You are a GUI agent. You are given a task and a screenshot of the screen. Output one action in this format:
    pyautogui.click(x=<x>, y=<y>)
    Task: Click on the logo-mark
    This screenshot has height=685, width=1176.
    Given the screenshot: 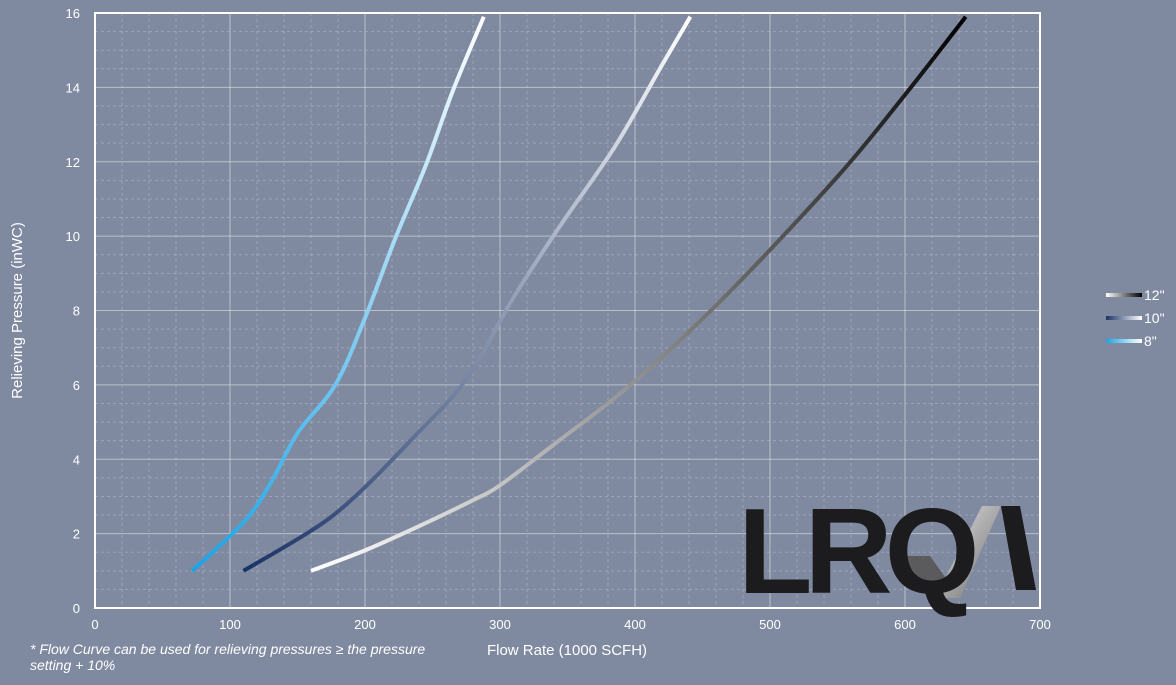 What is the action you would take?
    pyautogui.click(x=969, y=552)
    